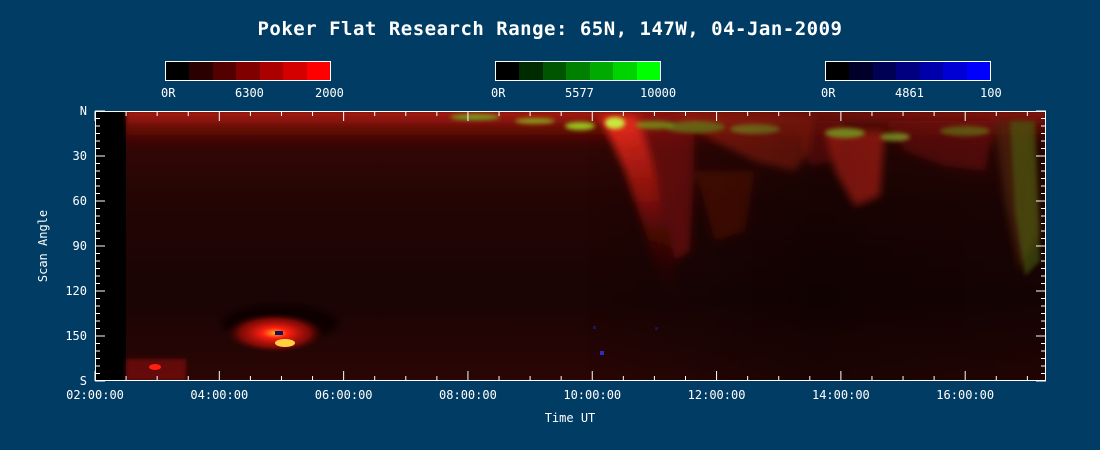 This screenshot has width=1100, height=450. Describe the element at coordinates (592, 395) in the screenshot. I see `x-tick-label: 10:00:00` at that location.